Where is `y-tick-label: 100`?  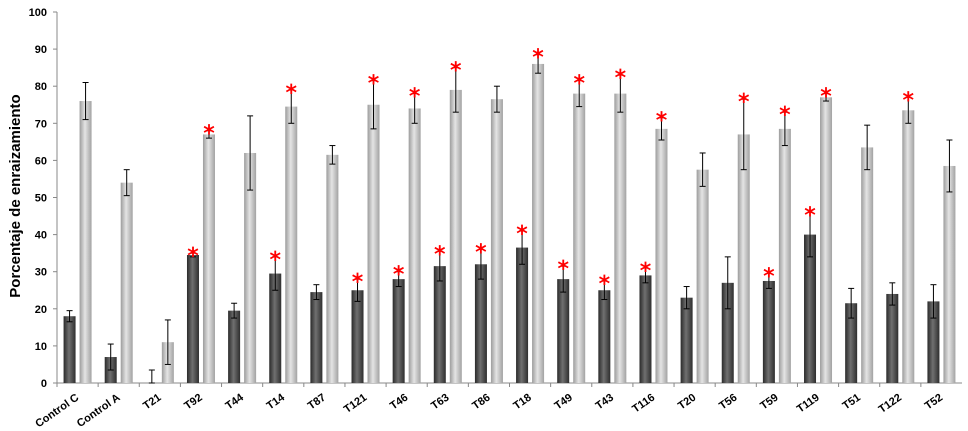 y-tick-label: 100 is located at coordinates (38, 13).